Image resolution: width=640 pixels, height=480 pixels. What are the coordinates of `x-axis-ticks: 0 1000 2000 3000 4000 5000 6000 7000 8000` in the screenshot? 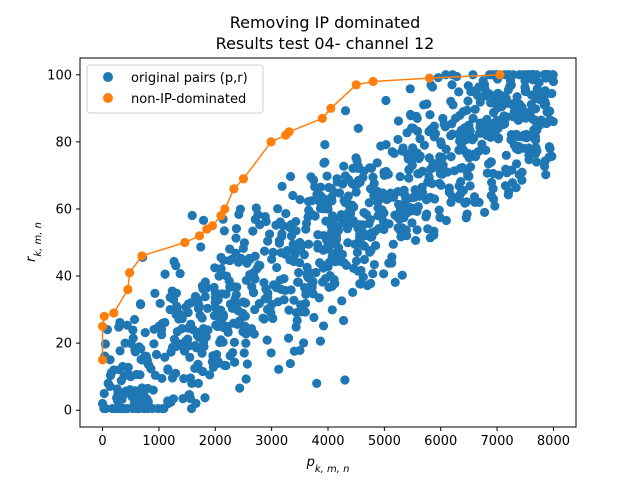 It's located at (334, 438).